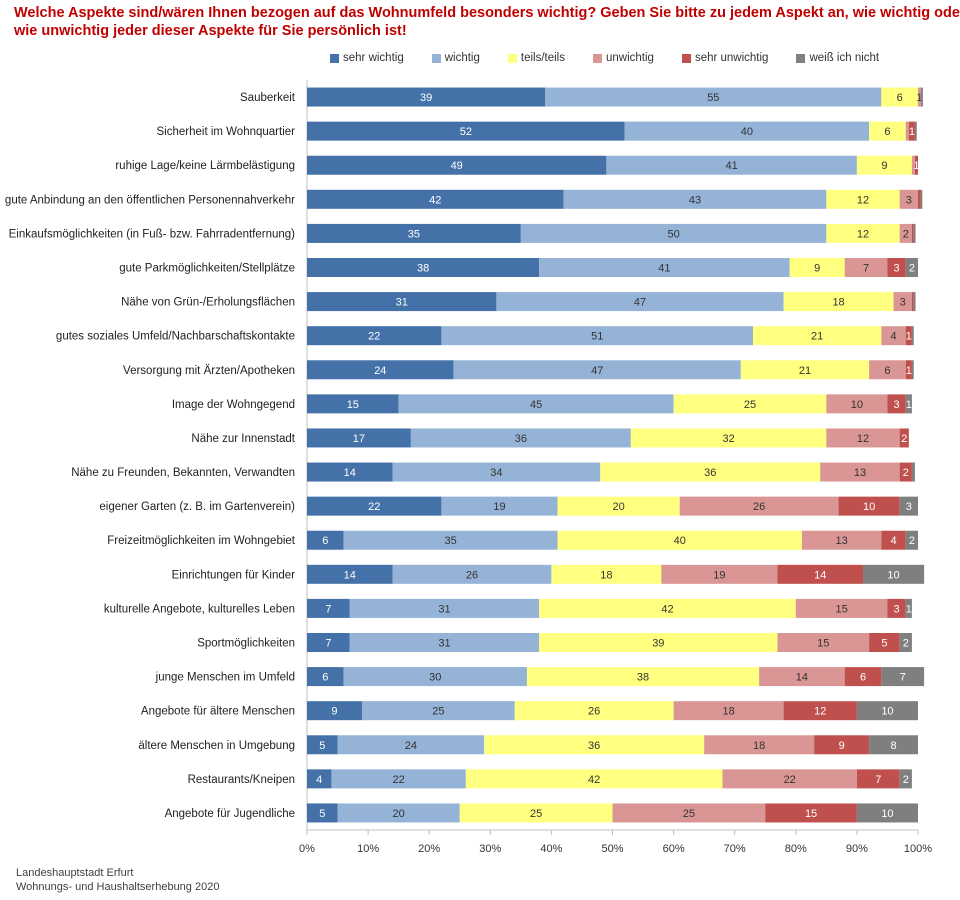 Image resolution: width=960 pixels, height=900 pixels. I want to click on x-tick-label: 80%, so click(796, 849).